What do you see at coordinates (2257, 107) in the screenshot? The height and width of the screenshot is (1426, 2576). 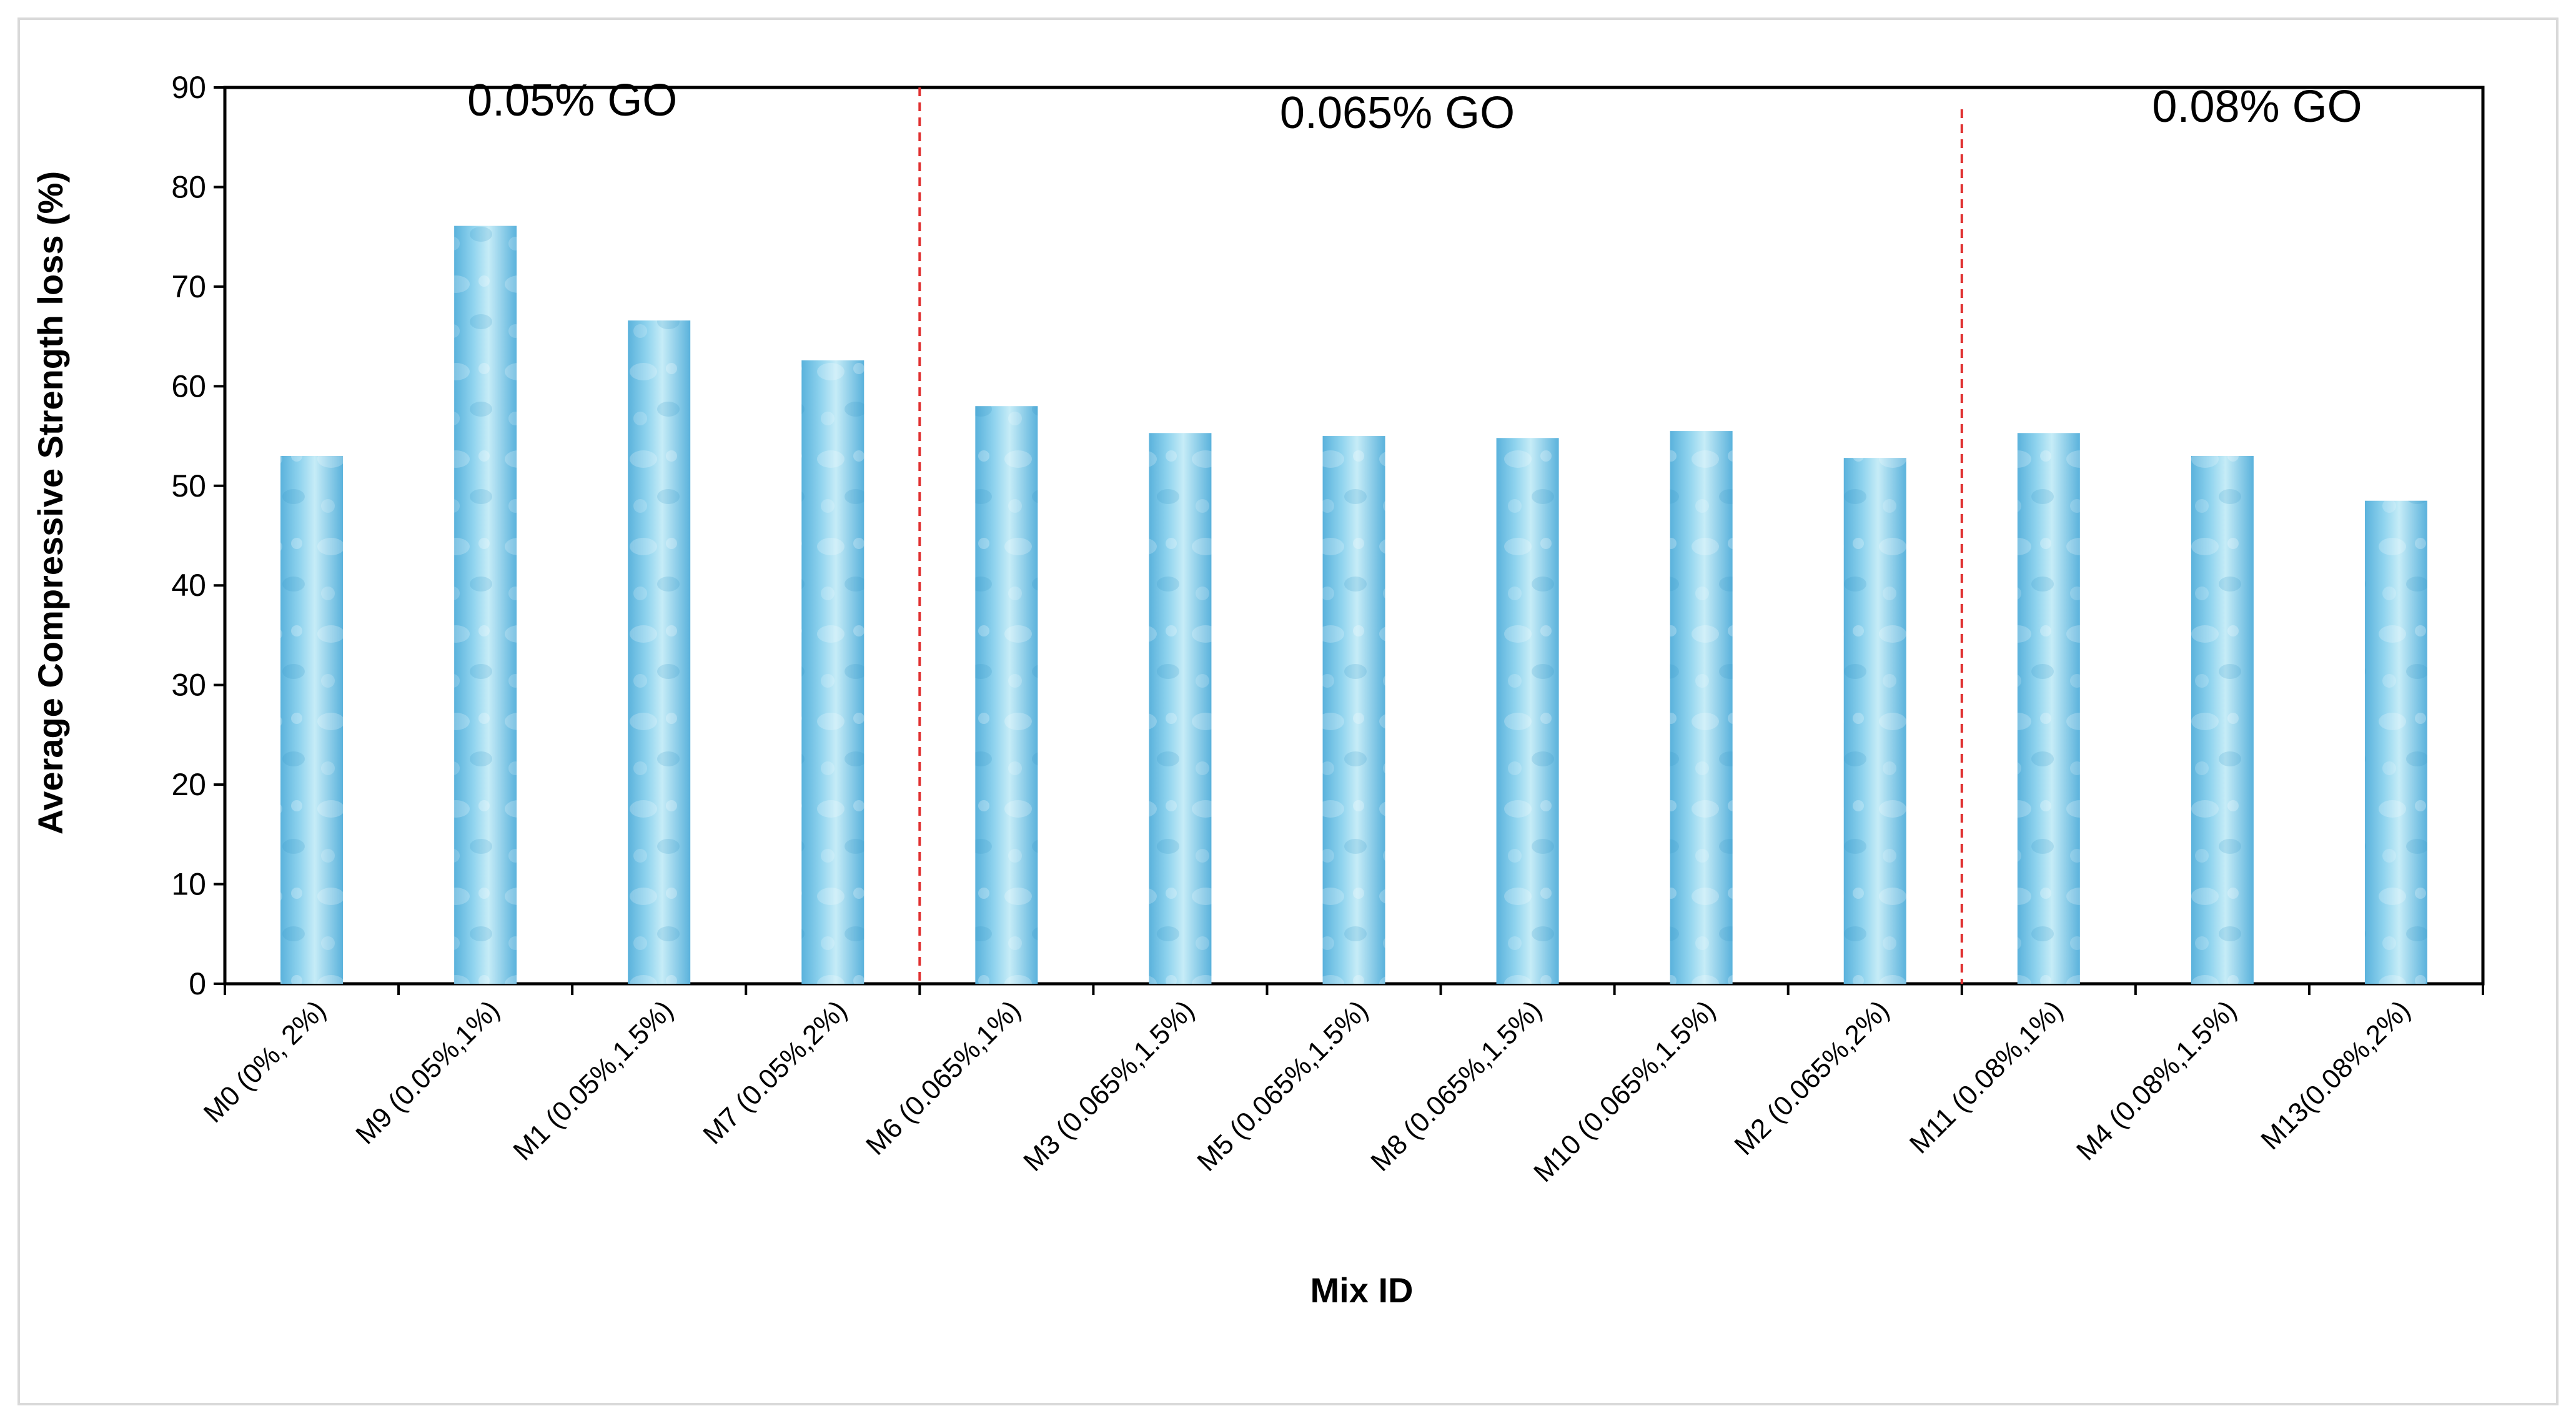 I see `group-annotation-label: 0.08% GO` at bounding box center [2257, 107].